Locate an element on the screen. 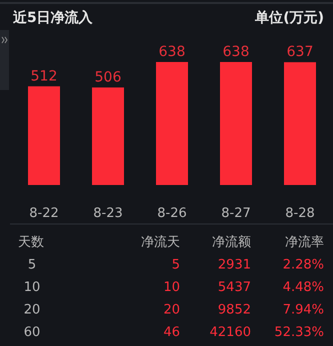 This screenshot has height=346, width=333. text: 2.28% is located at coordinates (303, 265).